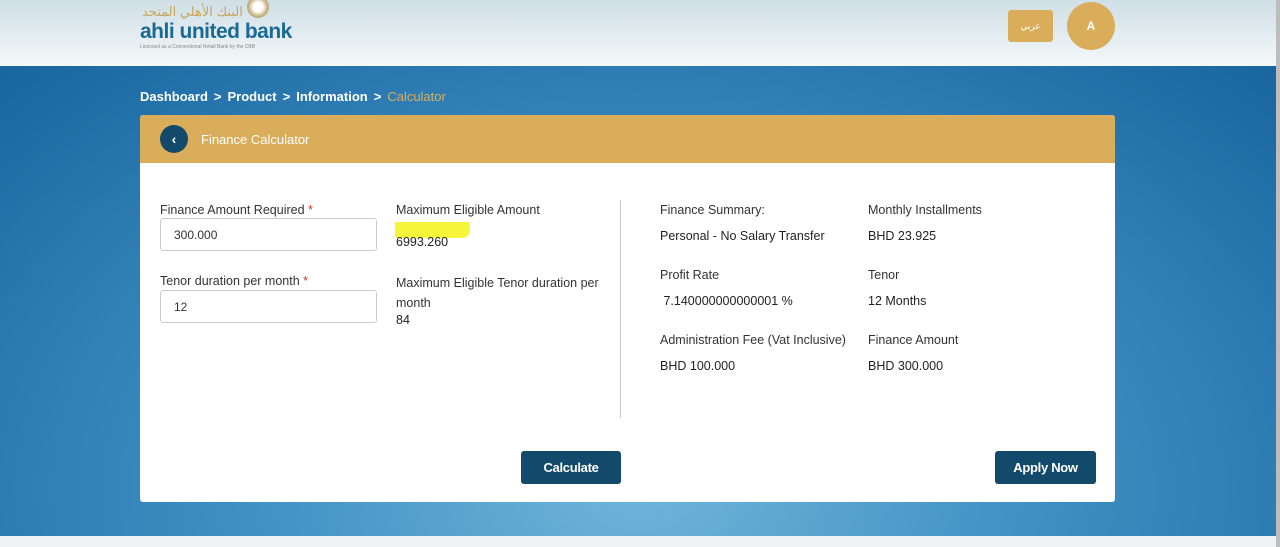 Image resolution: width=1280 pixels, height=547 pixels. Describe the element at coordinates (906, 366) in the screenshot. I see `finance-amount-summary-value: BHD 300.000` at that location.